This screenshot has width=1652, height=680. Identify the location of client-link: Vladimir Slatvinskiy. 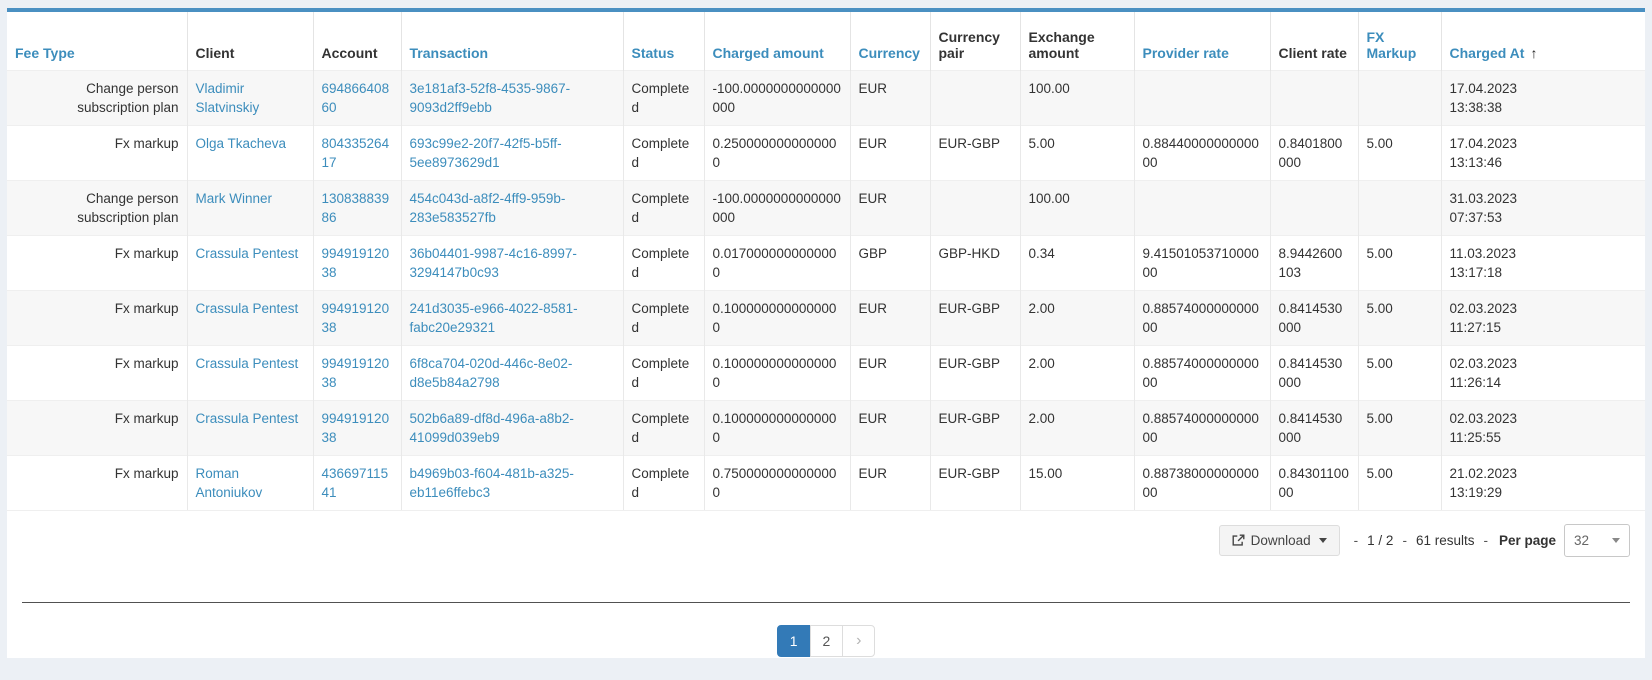
(227, 97).